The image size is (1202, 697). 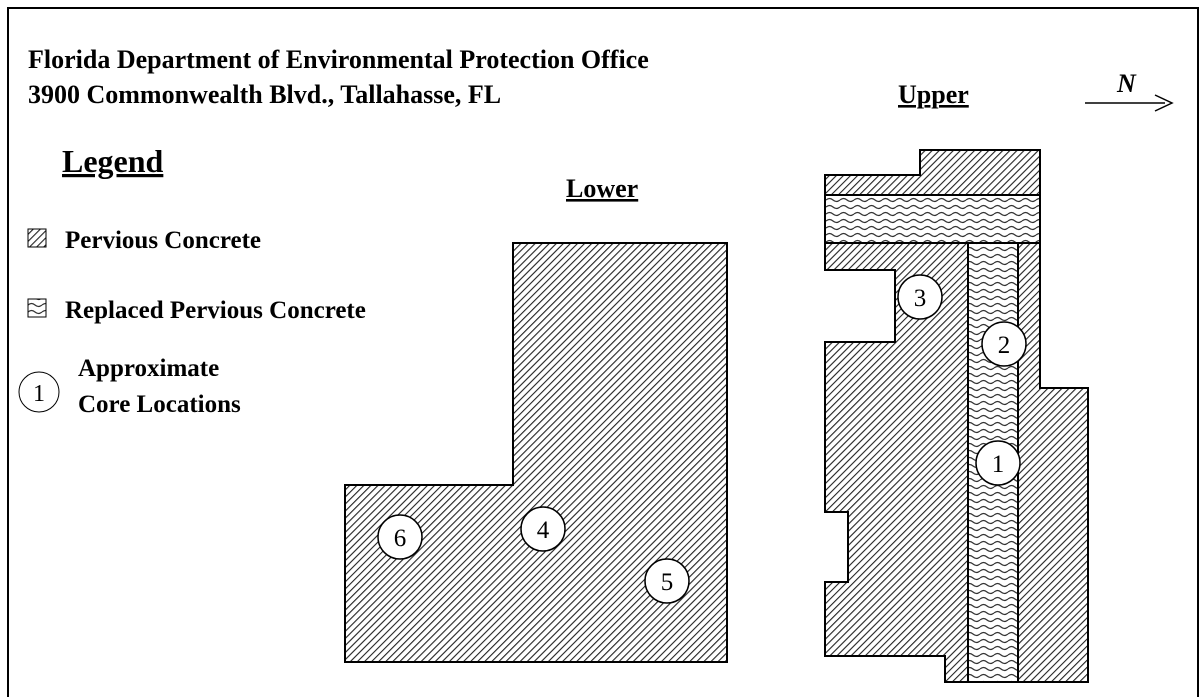 I want to click on core-number: 2, so click(x=1004, y=345).